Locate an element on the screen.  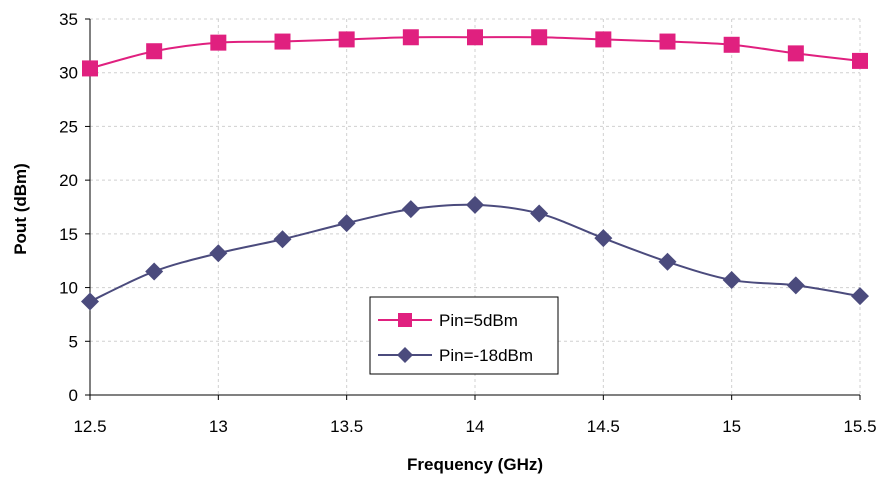
y-tick-label: 15 is located at coordinates (68, 234).